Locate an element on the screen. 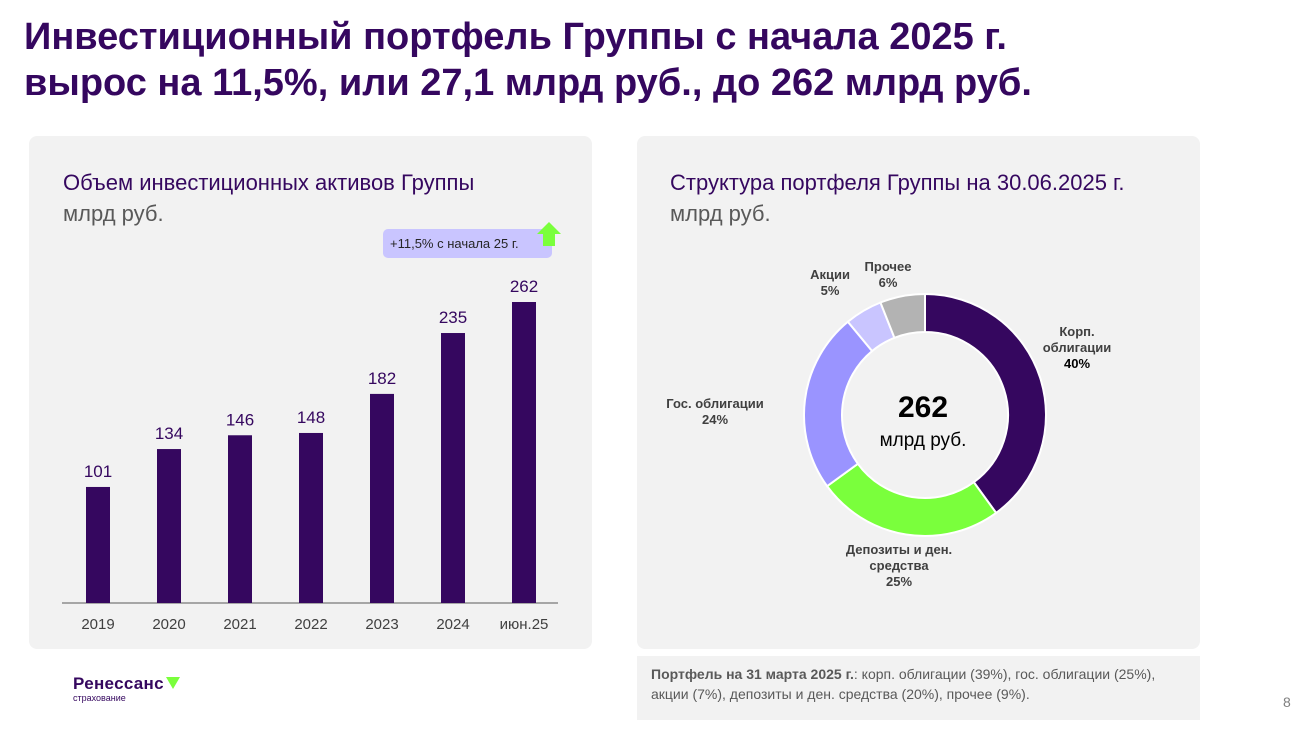 This screenshot has width=1316, height=732. bar-value-label: 134 is located at coordinates (169, 433).